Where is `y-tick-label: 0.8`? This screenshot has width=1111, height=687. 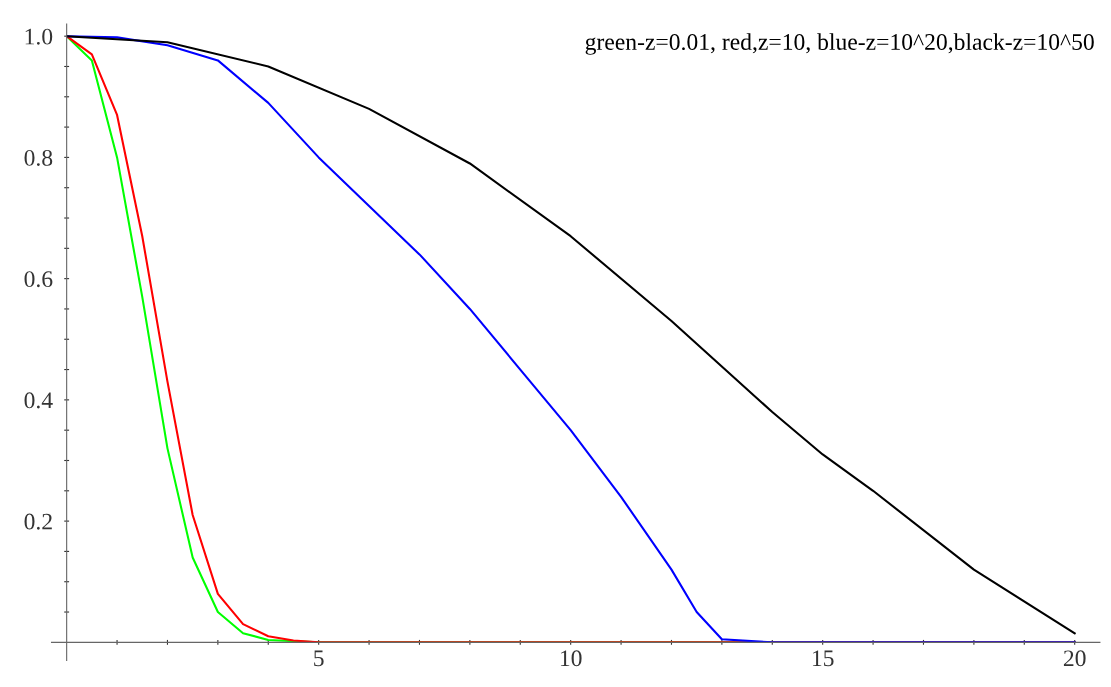
y-tick-label: 0.8 is located at coordinates (38, 157).